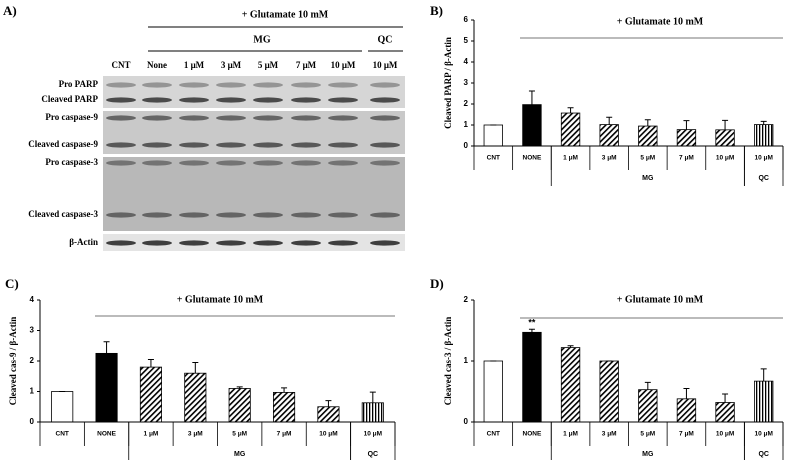 The width and height of the screenshot is (786, 460). What do you see at coordinates (466, 40) in the screenshot?
I see `y-tick-label: 5` at bounding box center [466, 40].